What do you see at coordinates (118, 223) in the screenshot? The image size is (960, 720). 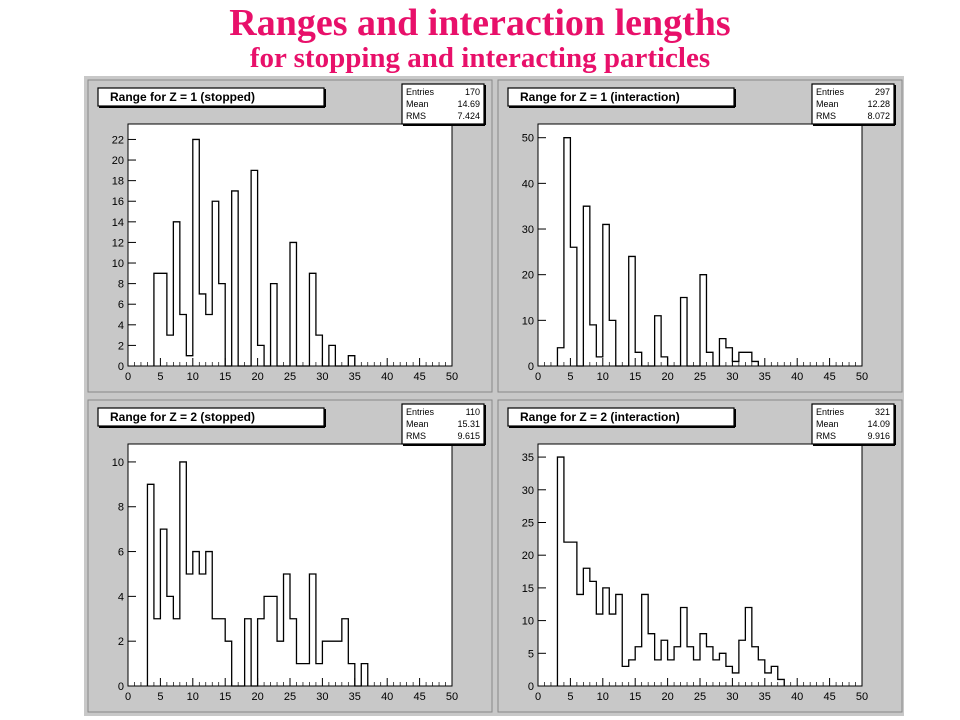 I see `y-tick-label: 14` at bounding box center [118, 223].